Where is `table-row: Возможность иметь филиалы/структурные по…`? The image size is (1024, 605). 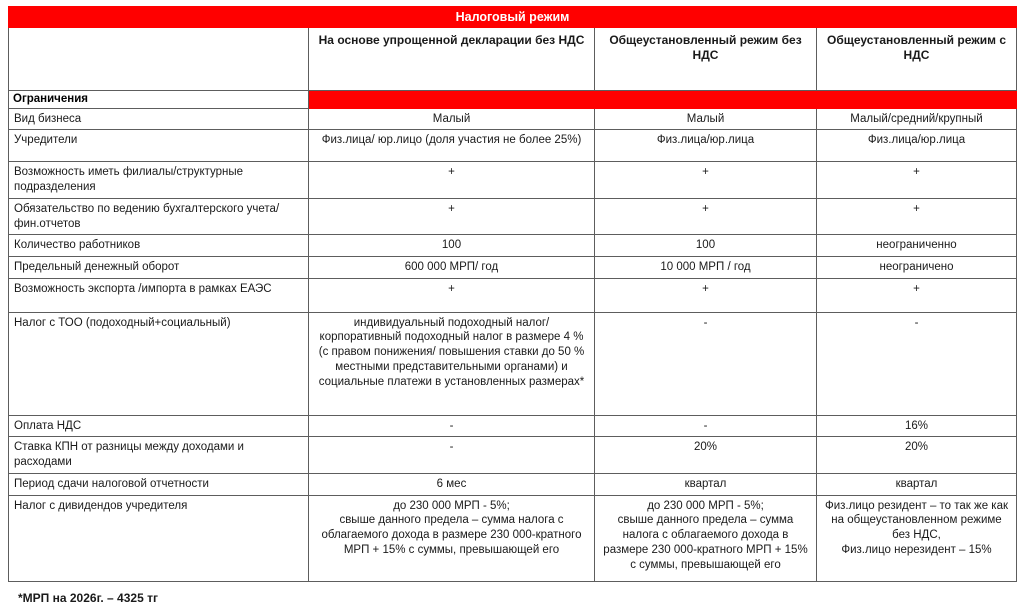
table-row: Возможность иметь филиалы/структурные по… is located at coordinates (512, 180).